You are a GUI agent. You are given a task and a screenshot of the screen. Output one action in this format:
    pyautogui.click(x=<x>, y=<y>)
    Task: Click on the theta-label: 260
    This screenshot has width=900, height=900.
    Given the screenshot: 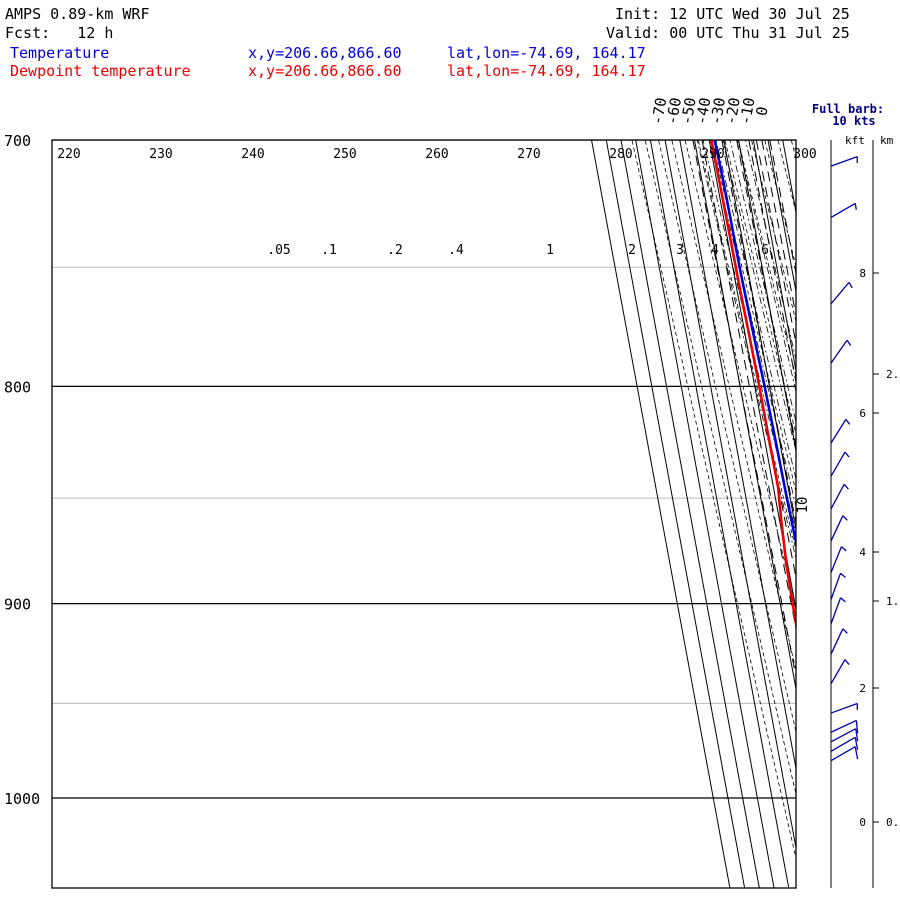 What is the action you would take?
    pyautogui.click(x=436, y=154)
    